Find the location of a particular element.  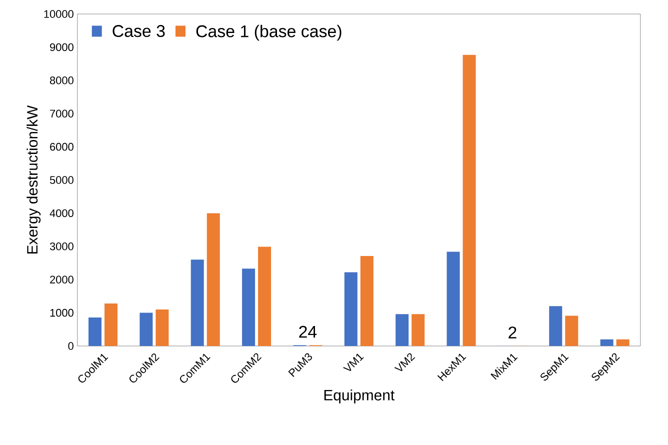

x-tick-label: VM1 is located at coordinates (353, 363).